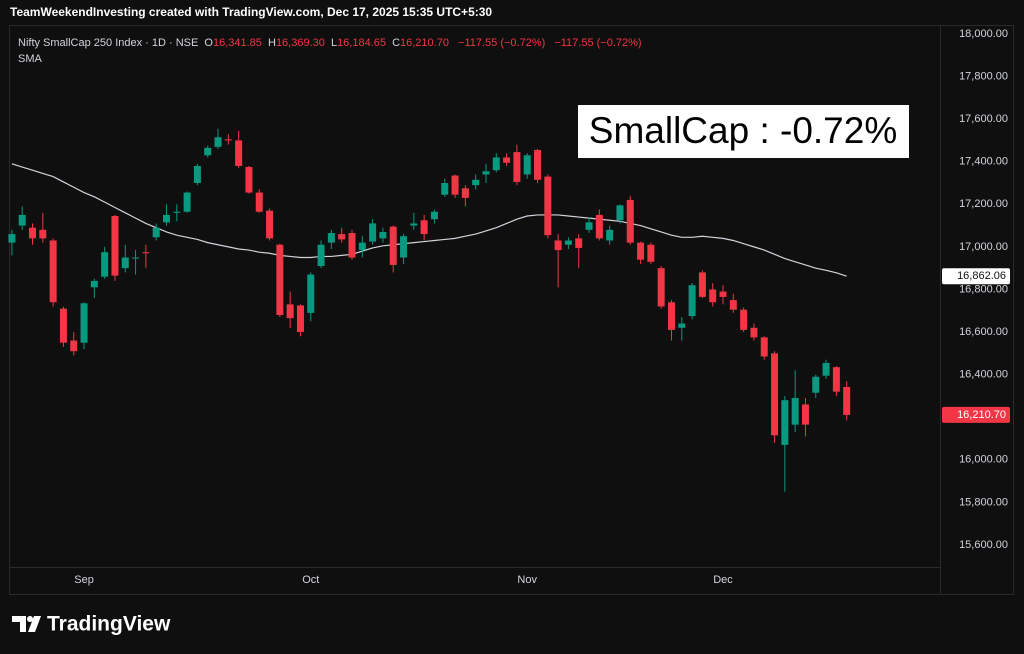 This screenshot has width=1024, height=654. Describe the element at coordinates (983, 502) in the screenshot. I see `y-tick-label: 15,800.00` at that location.